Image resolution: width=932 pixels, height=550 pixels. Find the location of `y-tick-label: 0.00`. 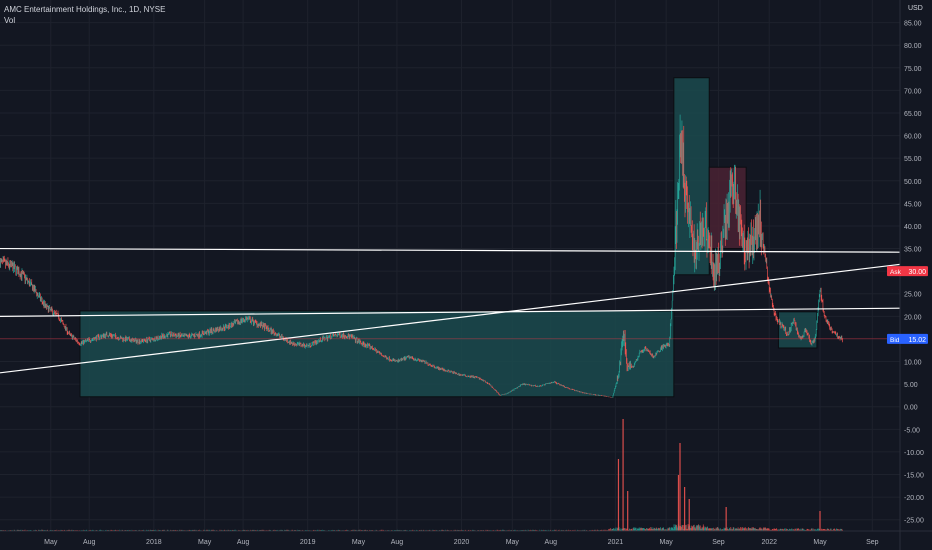

y-tick-label: 0.00 is located at coordinates (911, 408).